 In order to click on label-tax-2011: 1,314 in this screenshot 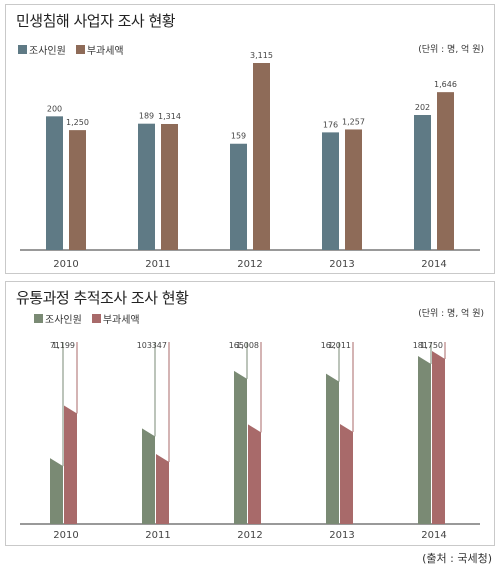, I will do `click(169, 116)`.